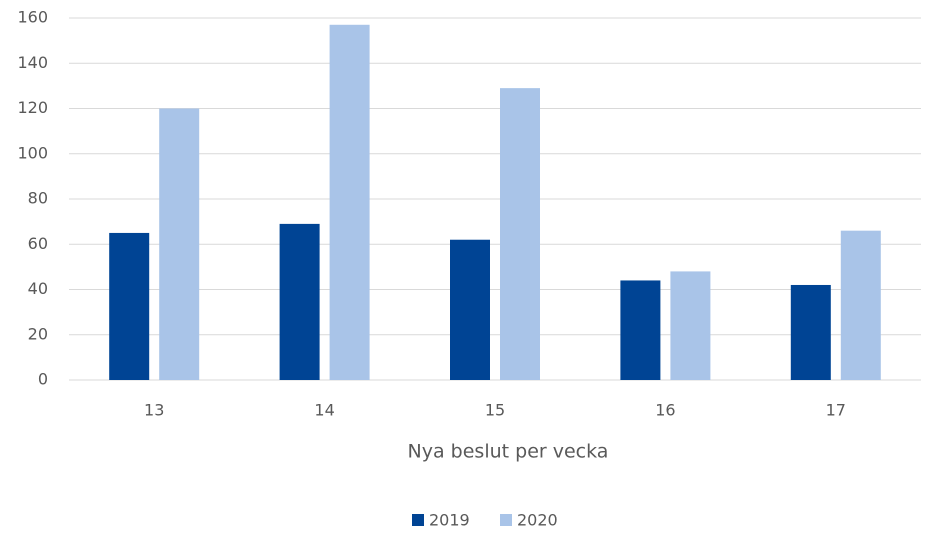  What do you see at coordinates (508, 452) in the screenshot?
I see `x-axis-label: Nya beslut per vecka` at bounding box center [508, 452].